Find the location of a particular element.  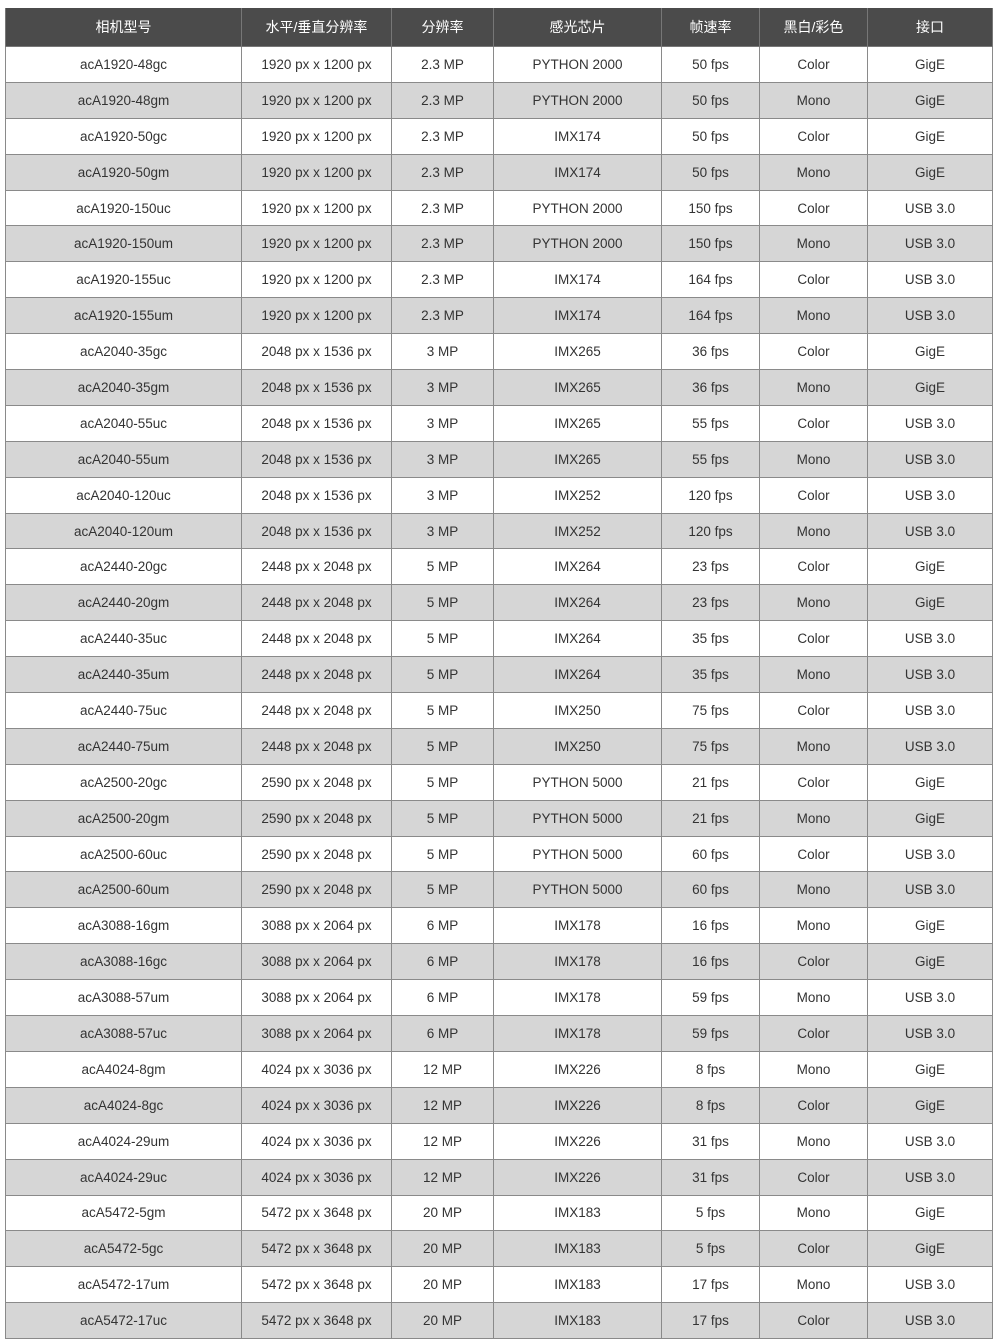

cell-sensor: IMX178 is located at coordinates (577, 962).